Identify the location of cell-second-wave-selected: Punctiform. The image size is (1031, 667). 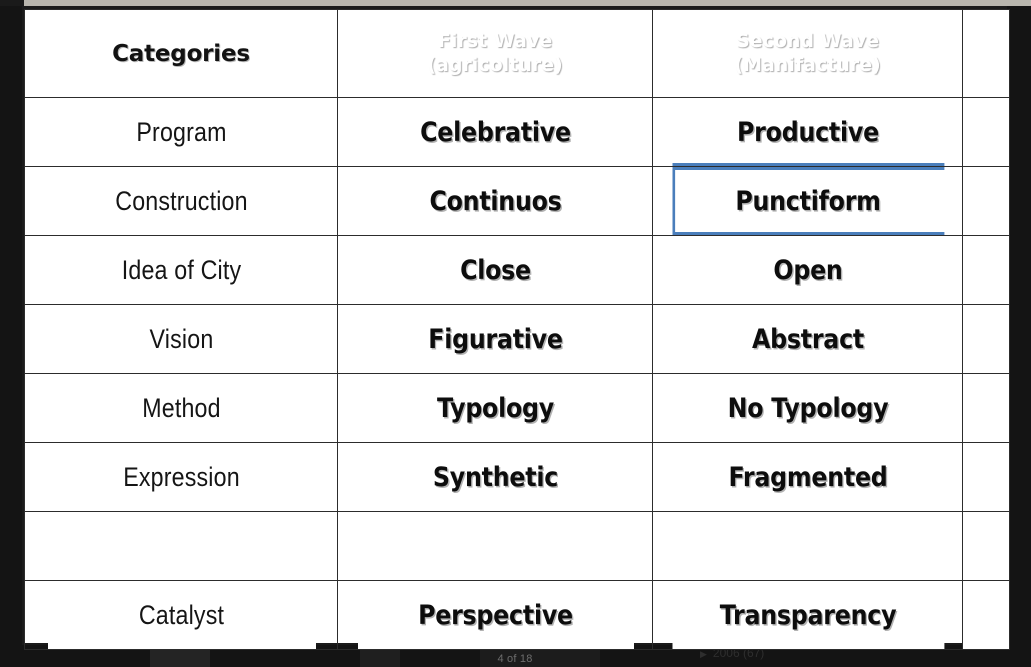
(807, 201).